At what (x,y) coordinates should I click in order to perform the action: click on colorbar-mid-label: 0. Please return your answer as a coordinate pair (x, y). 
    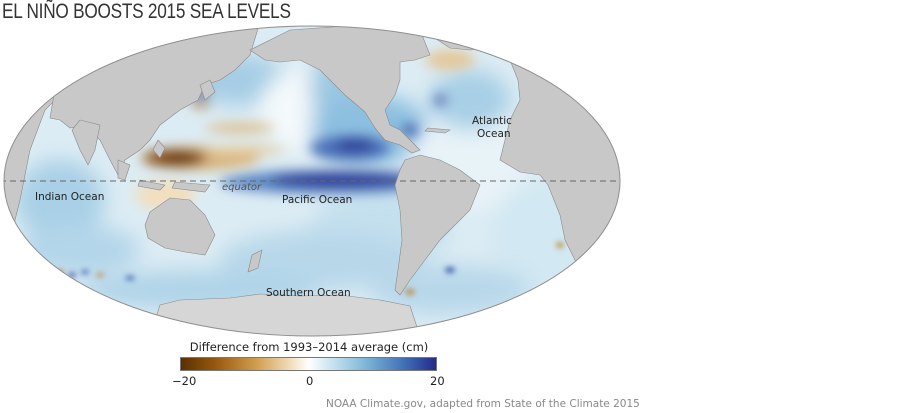
    Looking at the image, I should click on (310, 381).